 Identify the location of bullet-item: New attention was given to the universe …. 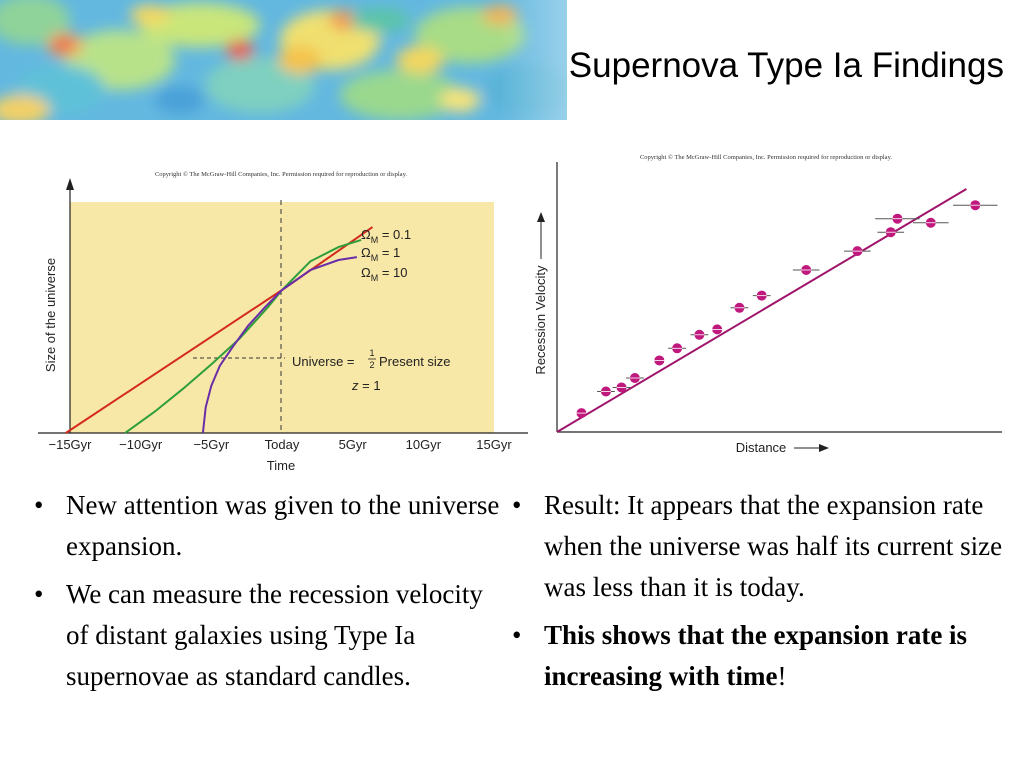
(265, 526).